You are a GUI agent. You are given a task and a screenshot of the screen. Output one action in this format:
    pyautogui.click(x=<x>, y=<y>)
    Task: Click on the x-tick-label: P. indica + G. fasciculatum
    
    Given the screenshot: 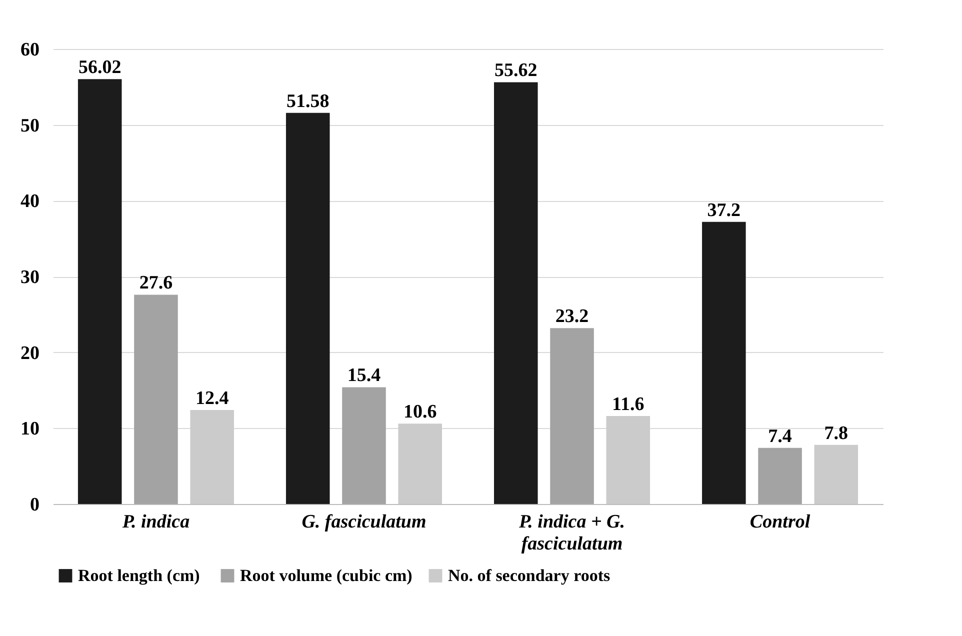 What is the action you would take?
    pyautogui.click(x=572, y=533)
    